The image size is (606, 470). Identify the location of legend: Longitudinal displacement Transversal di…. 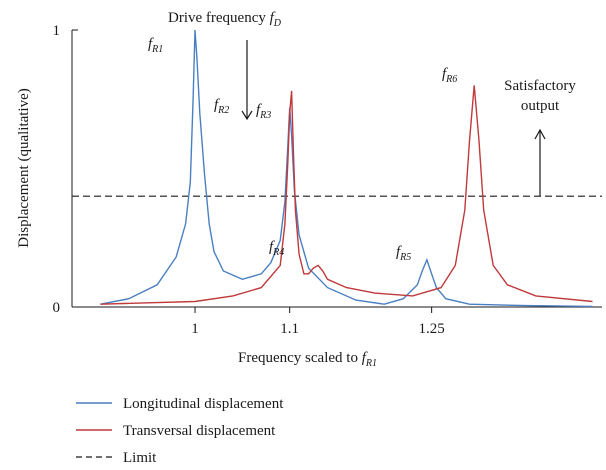
(180, 431).